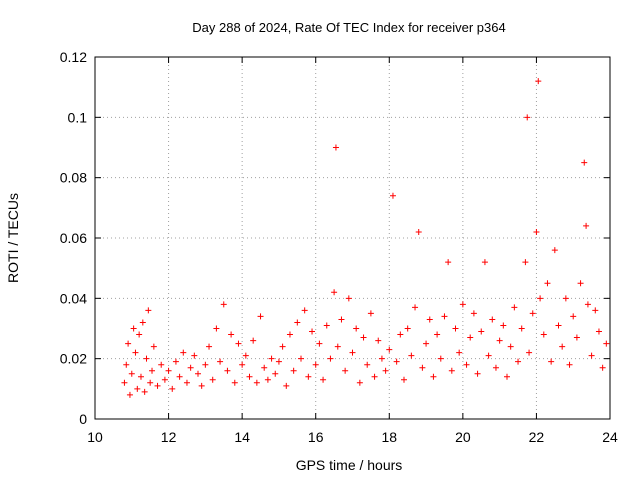  What do you see at coordinates (463, 437) in the screenshot?
I see `x-tick-label: 20` at bounding box center [463, 437].